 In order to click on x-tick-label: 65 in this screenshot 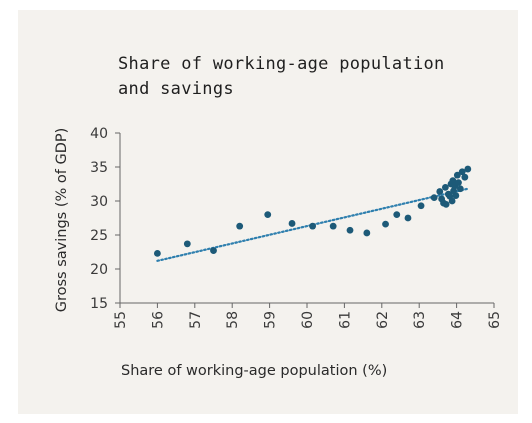, I will do `click(495, 320)`.